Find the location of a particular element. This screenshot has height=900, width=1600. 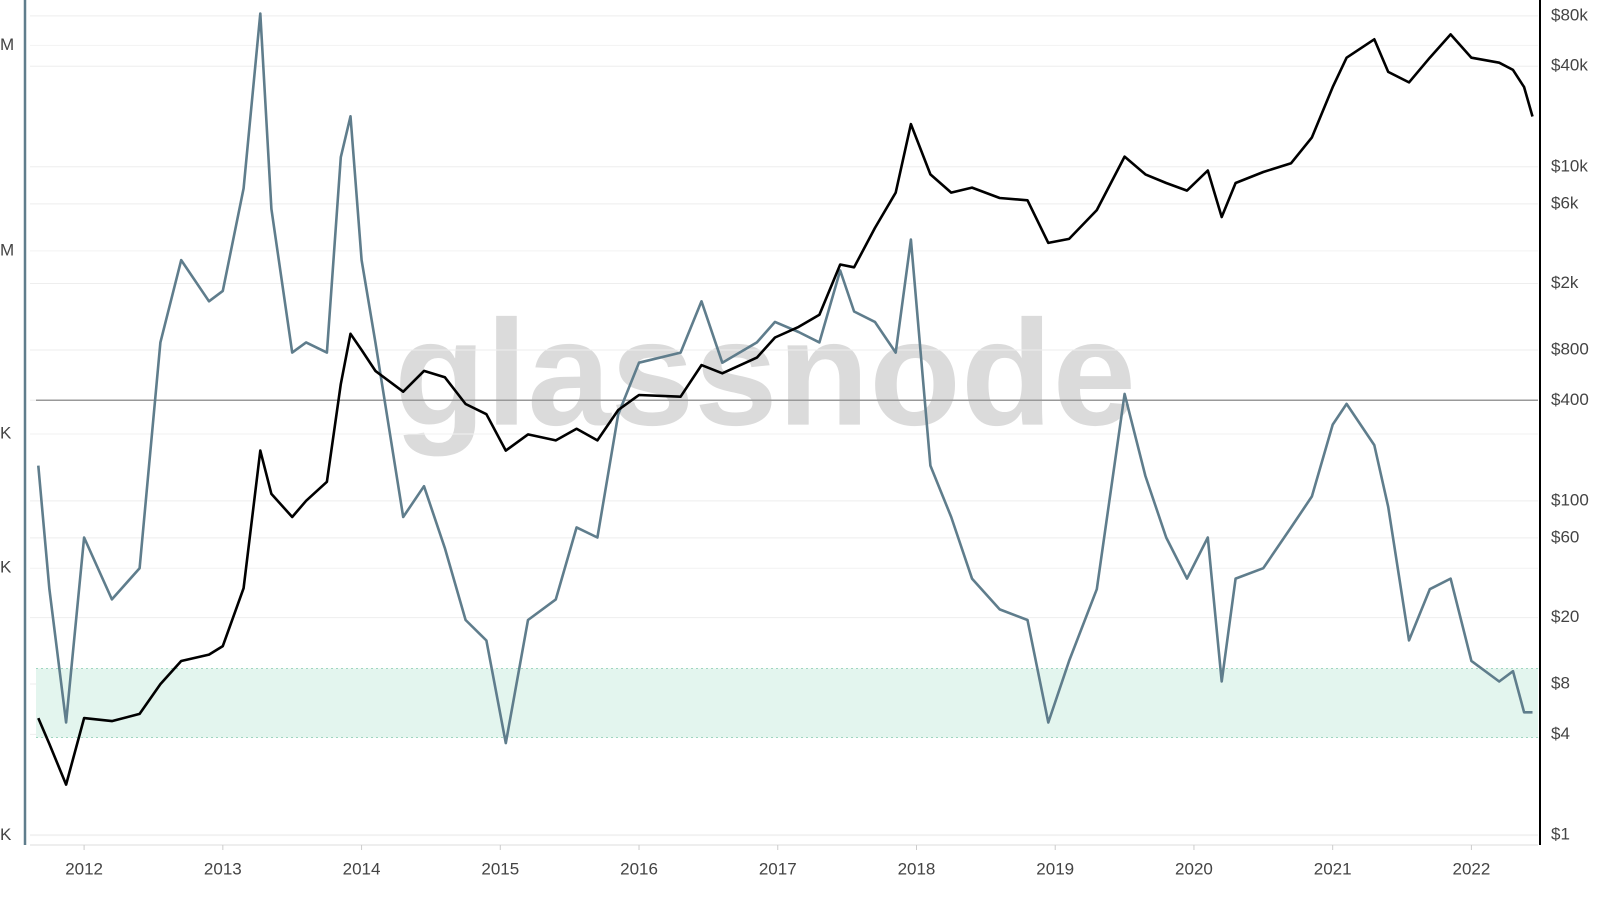

x-tick-label: 2021 is located at coordinates (1333, 868).